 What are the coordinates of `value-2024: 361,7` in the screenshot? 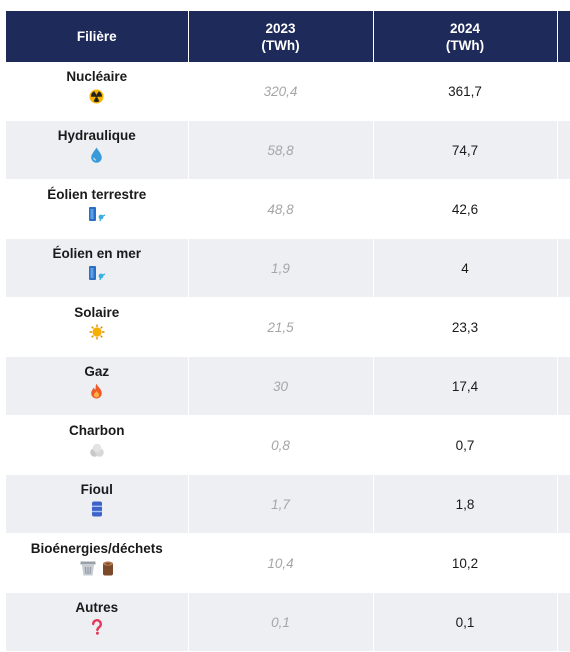 It's located at (465, 91).